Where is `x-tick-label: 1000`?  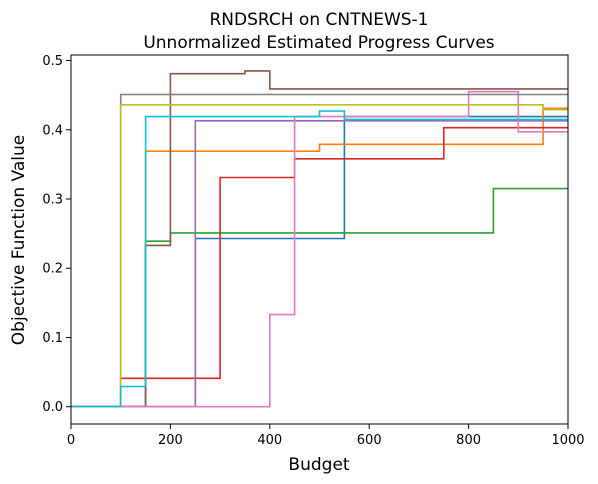 x-tick-label: 1000 is located at coordinates (567, 440).